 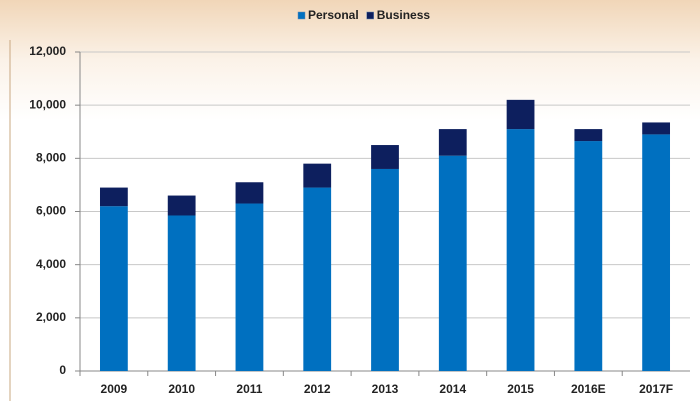 I want to click on x-tick-label: 2015, so click(x=520, y=389).